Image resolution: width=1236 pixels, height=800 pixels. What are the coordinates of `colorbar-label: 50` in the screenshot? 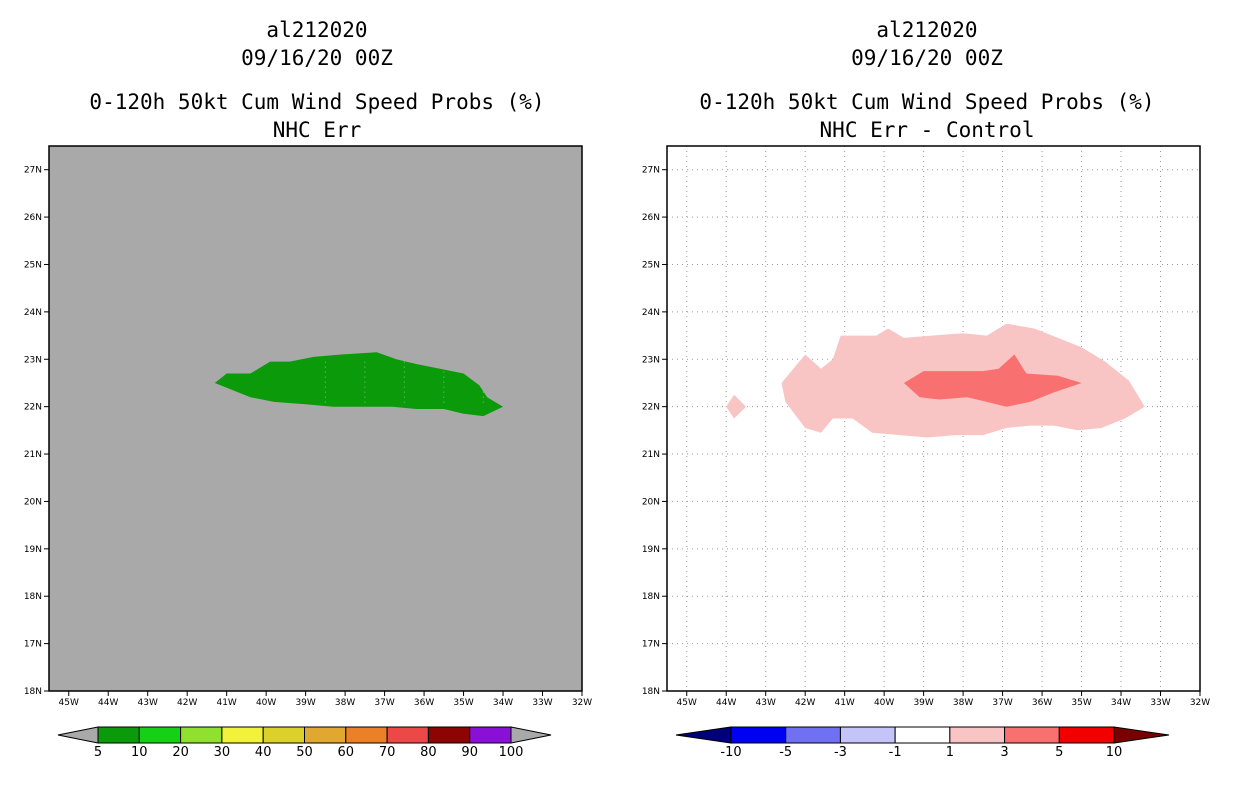 It's located at (304, 752).